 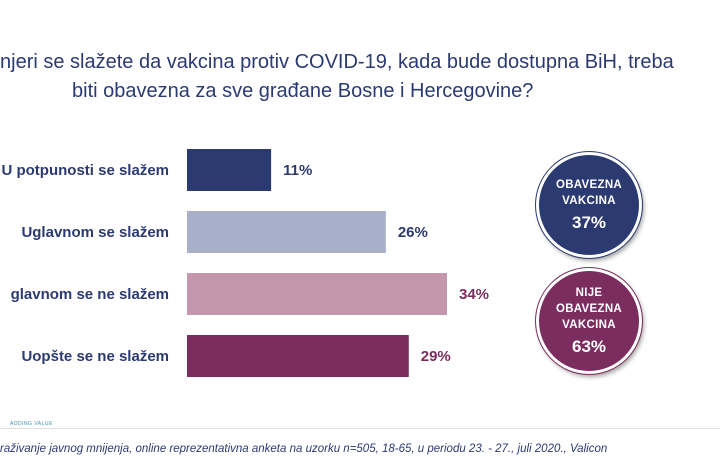 What do you see at coordinates (95, 232) in the screenshot?
I see `category-label-2: Uglavnom se slažem` at bounding box center [95, 232].